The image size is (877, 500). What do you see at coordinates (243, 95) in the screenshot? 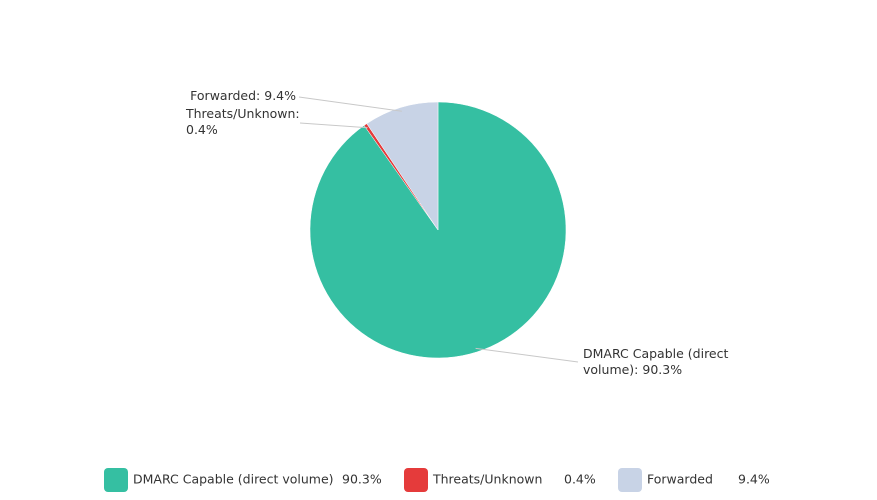
I see `slice-label: Forwarded: 9.4%` at bounding box center [243, 95].